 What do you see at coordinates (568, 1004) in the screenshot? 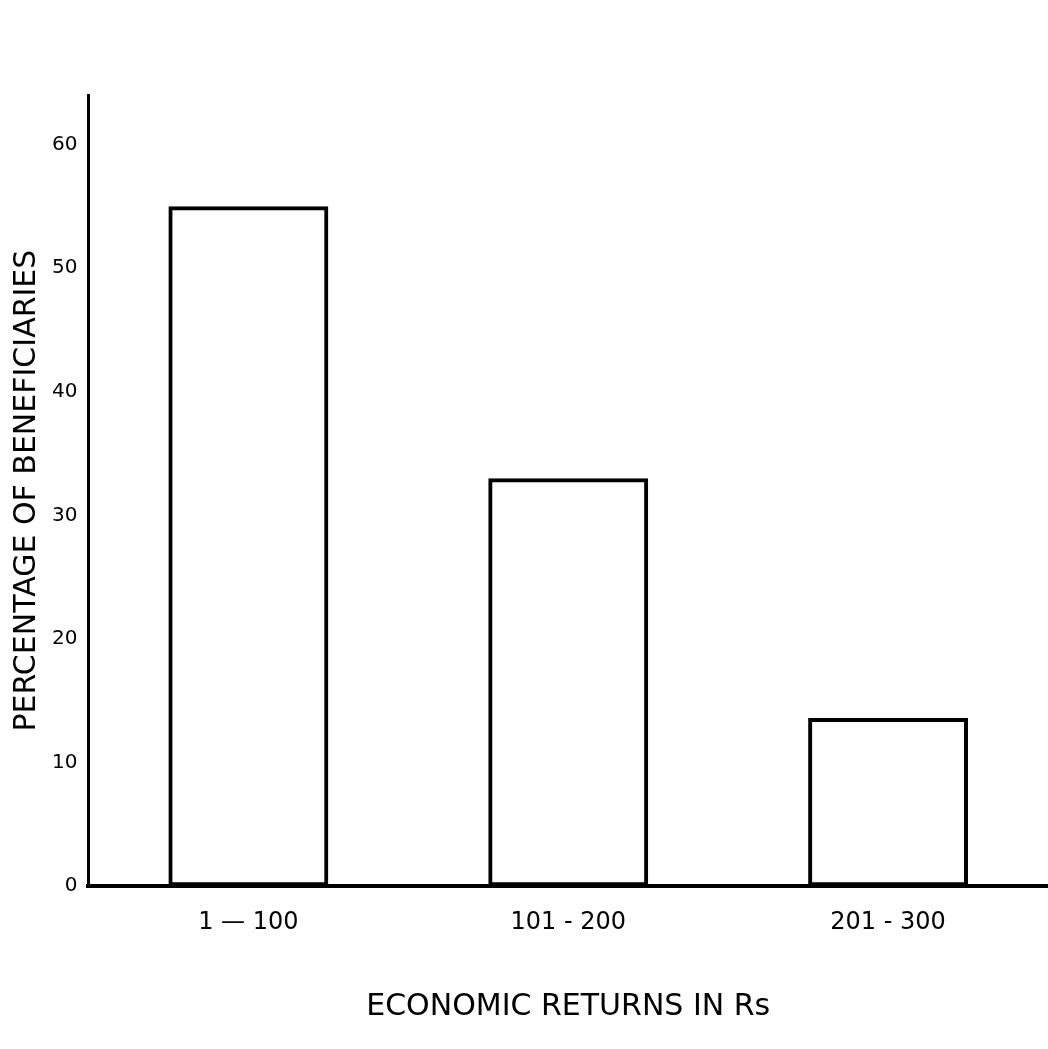
I see `x-axis-title: ECONOMIC RETURNS IN Rs` at bounding box center [568, 1004].